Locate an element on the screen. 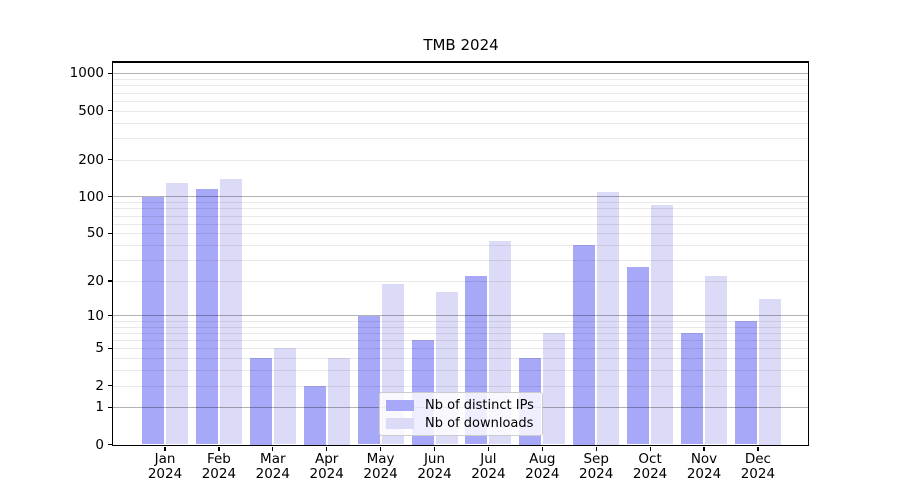 The width and height of the screenshot is (900, 500). y-tick-label: 1000 is located at coordinates (86, 73).